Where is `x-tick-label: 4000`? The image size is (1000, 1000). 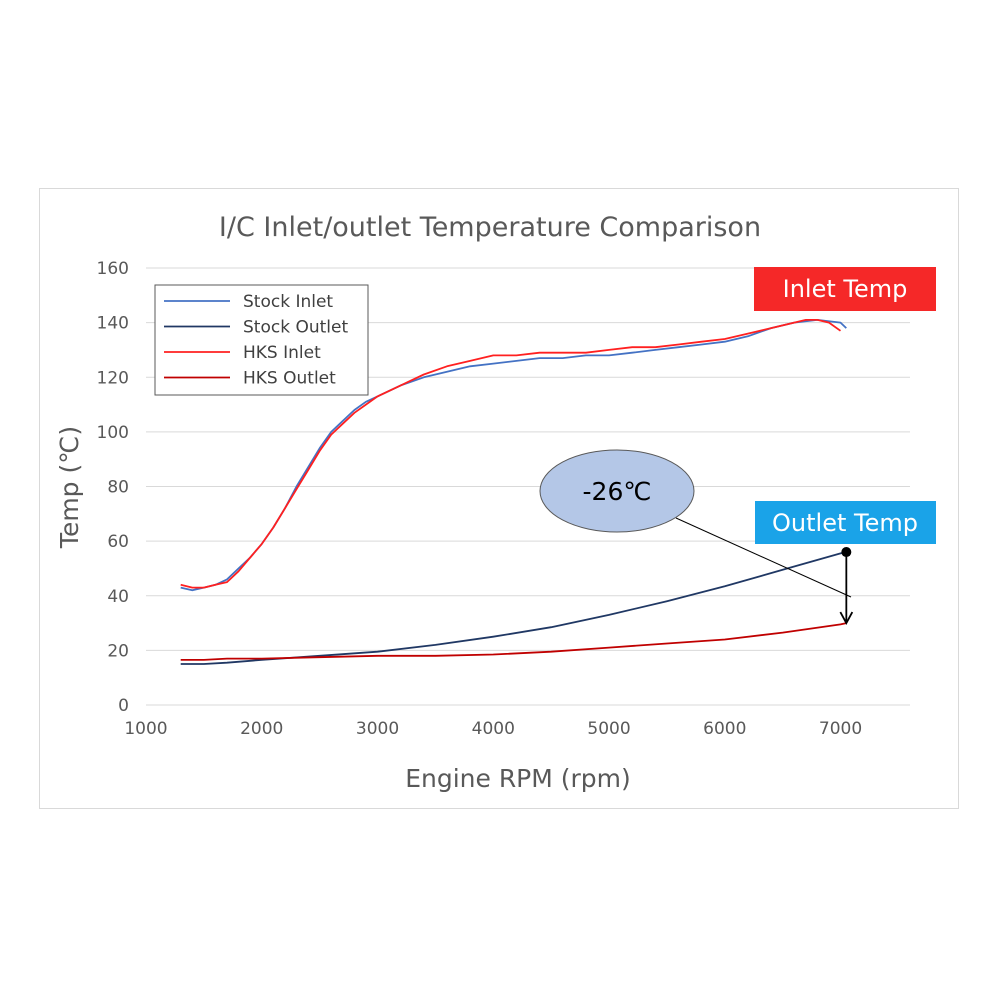
x-tick-label: 4000 is located at coordinates (493, 729).